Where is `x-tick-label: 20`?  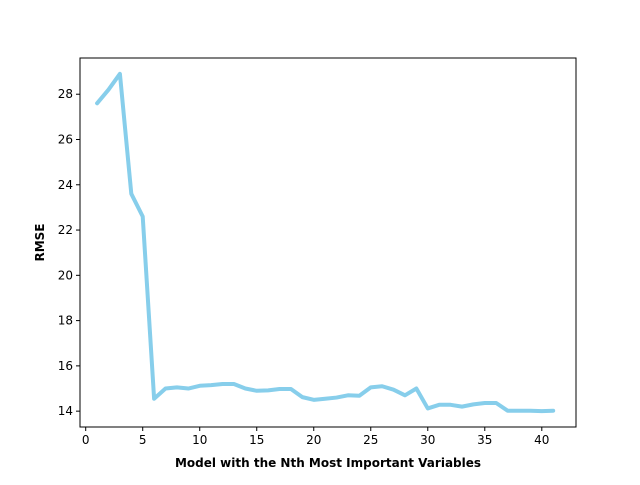 x-tick-label: 20 is located at coordinates (313, 440).